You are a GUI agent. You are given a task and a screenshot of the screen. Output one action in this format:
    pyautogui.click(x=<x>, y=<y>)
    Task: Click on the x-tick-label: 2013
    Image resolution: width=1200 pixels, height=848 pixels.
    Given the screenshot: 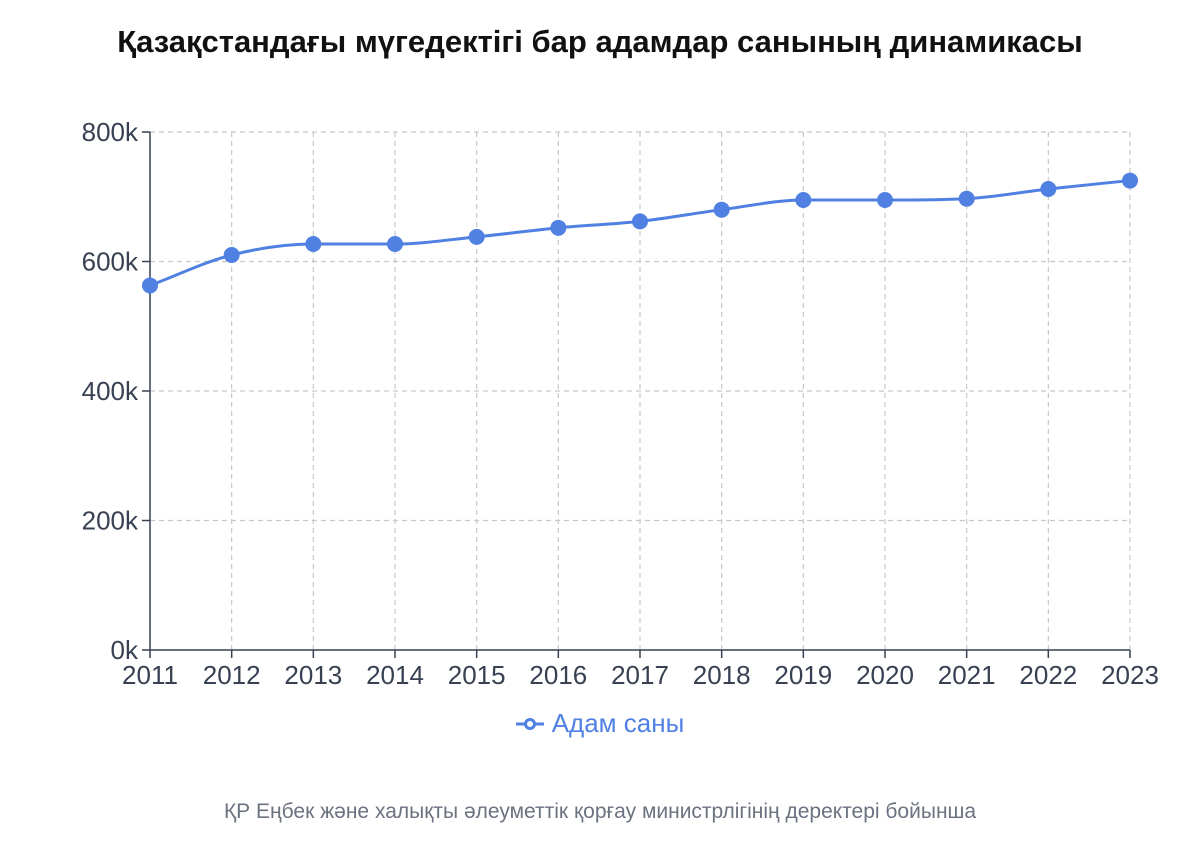 What is the action you would take?
    pyautogui.click(x=313, y=675)
    